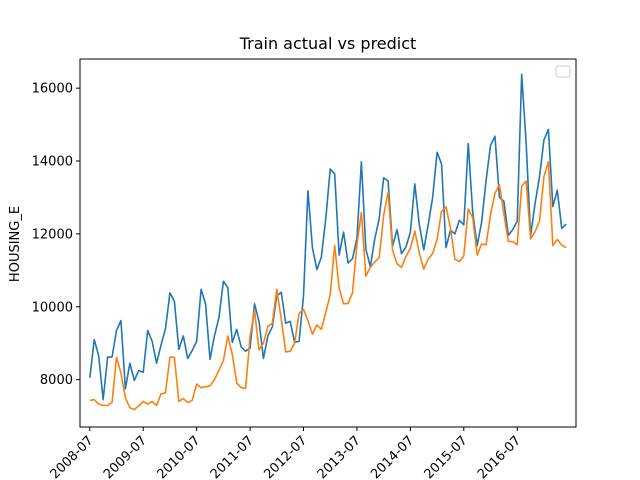  I want to click on y-tick-label: 8000, so click(56, 380).